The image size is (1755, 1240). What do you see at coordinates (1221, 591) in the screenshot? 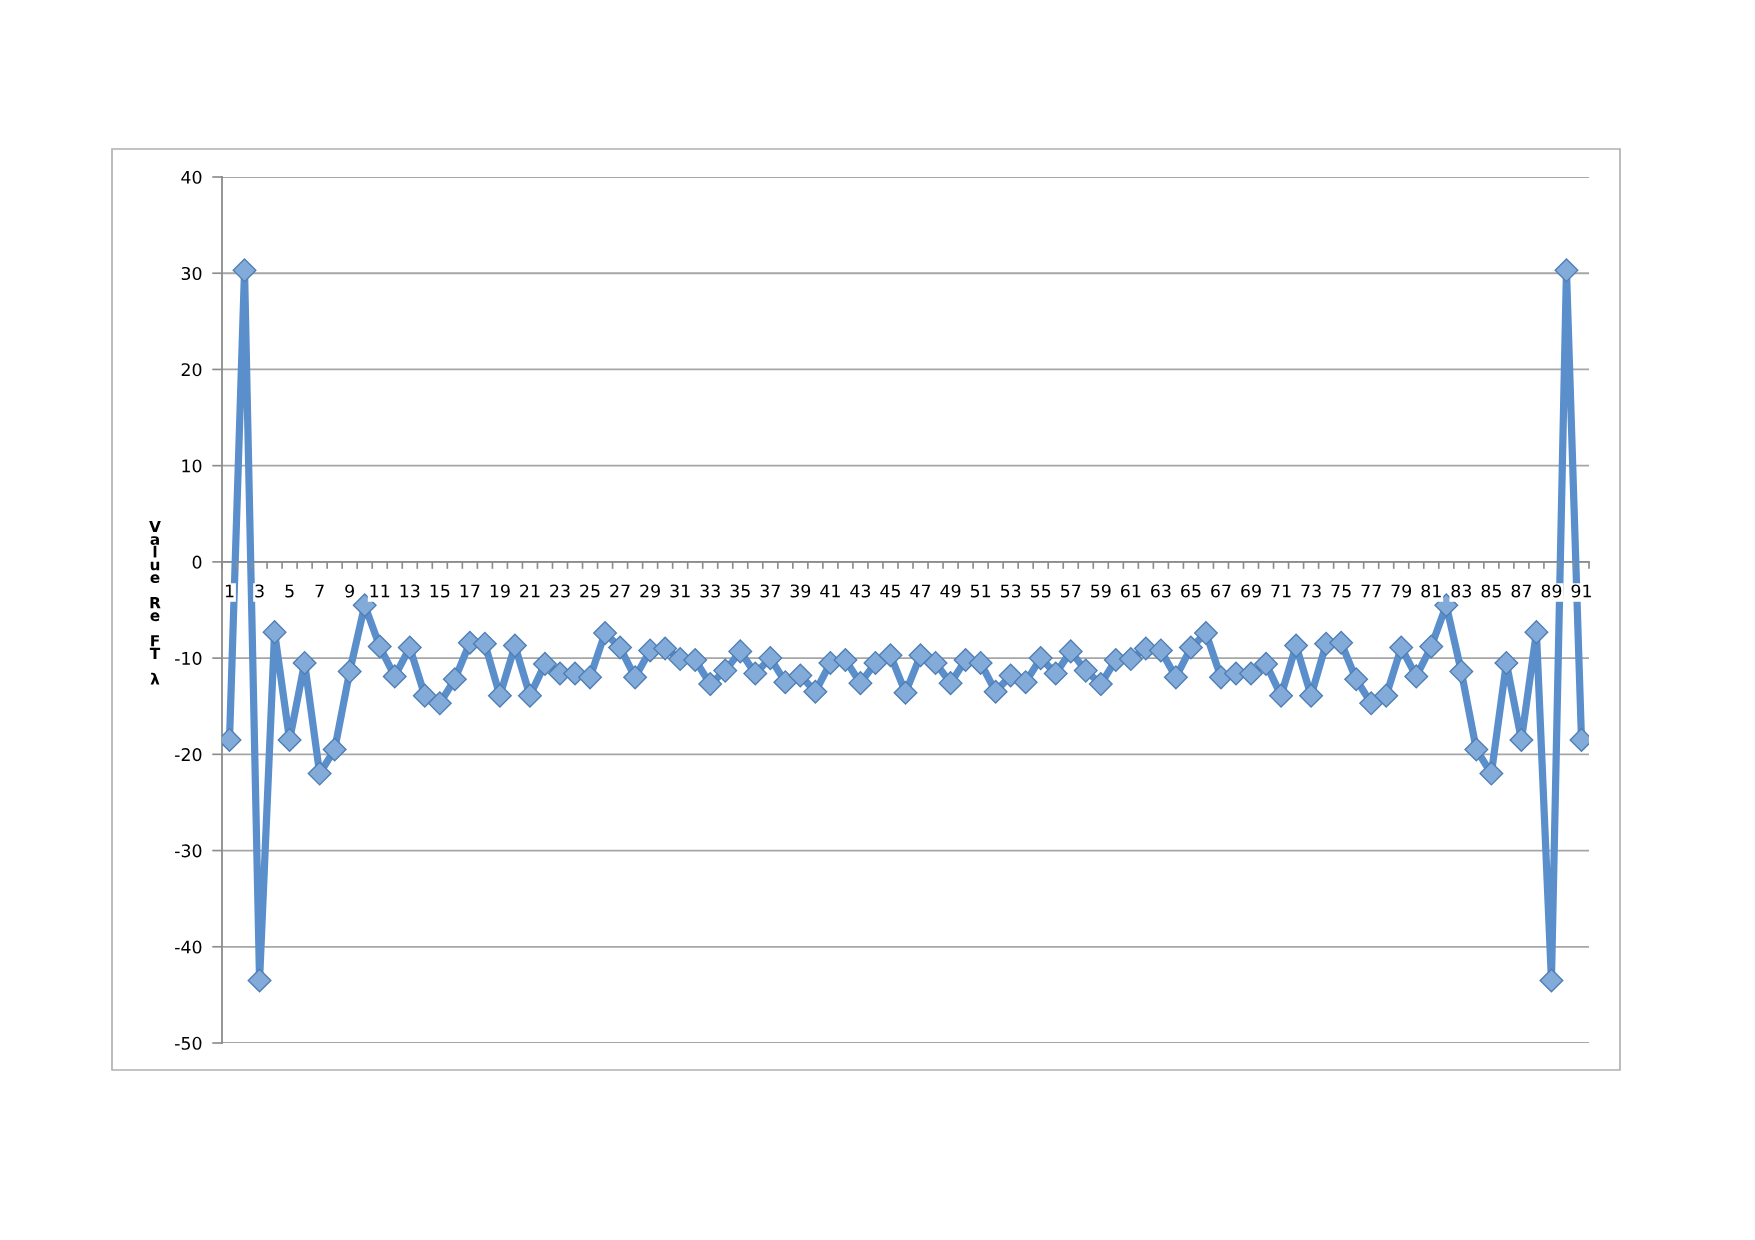
I see `x-tick-label: 67` at bounding box center [1221, 591].